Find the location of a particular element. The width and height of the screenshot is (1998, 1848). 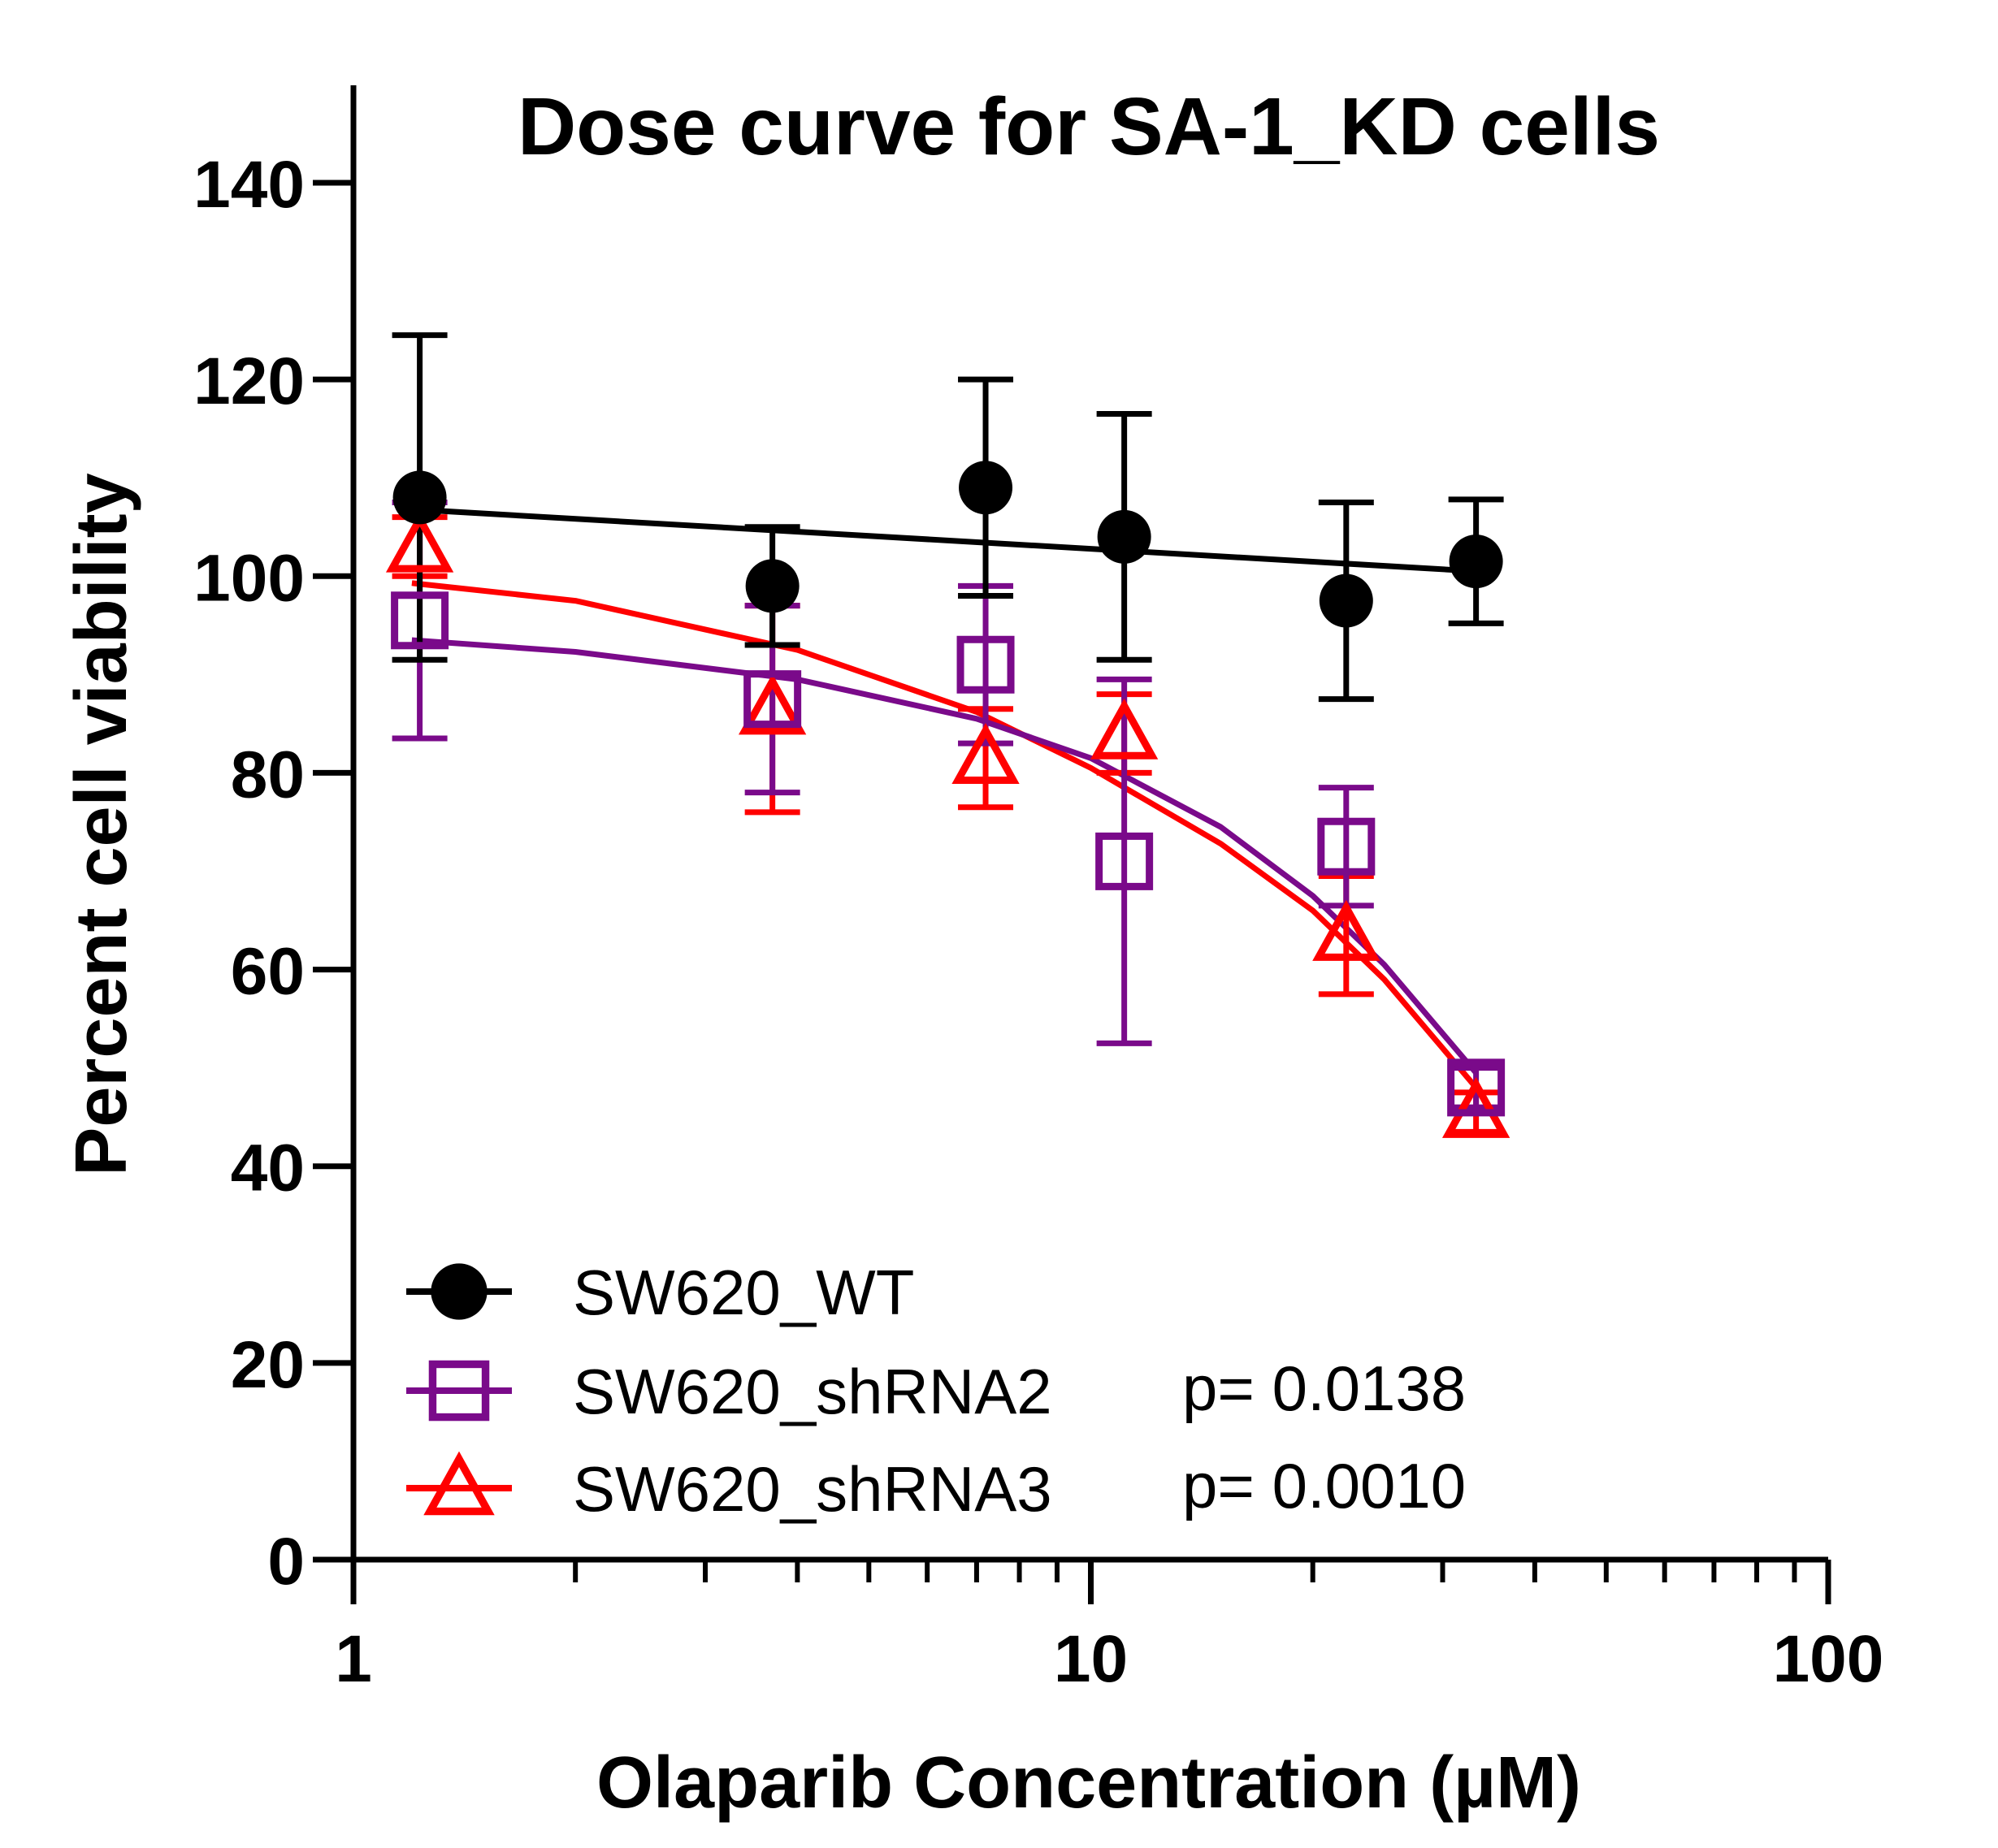

legend-marker-SW620_shRNA2 is located at coordinates (459, 1391).